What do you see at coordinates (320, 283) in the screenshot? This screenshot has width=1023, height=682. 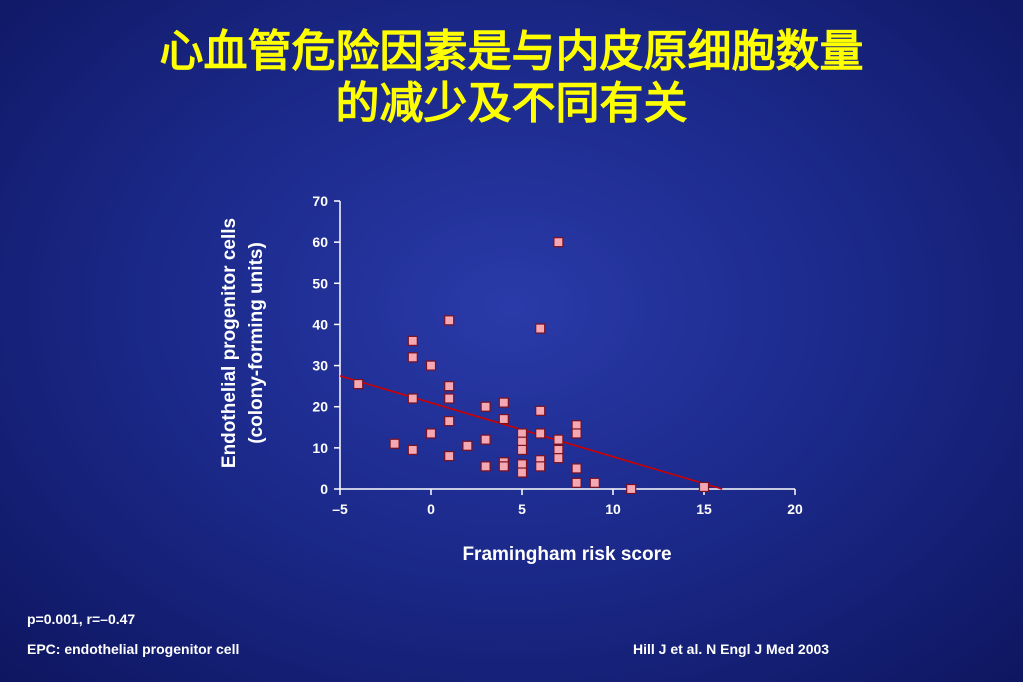 I see `y-tick-label: 50` at bounding box center [320, 283].